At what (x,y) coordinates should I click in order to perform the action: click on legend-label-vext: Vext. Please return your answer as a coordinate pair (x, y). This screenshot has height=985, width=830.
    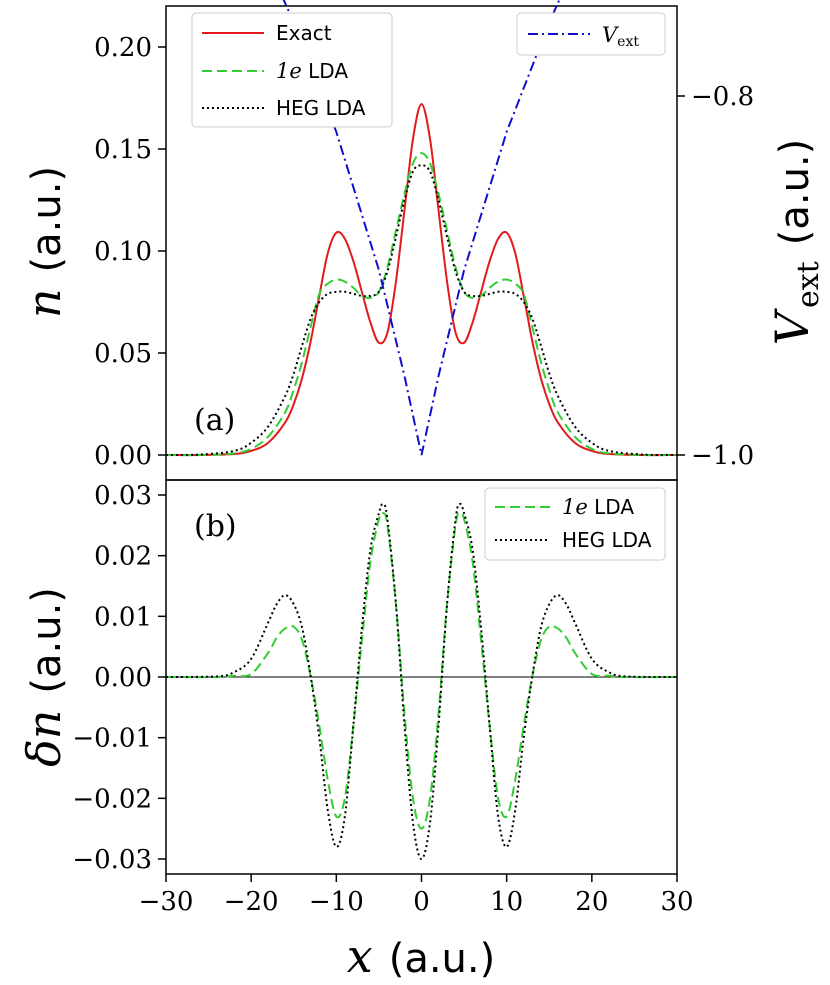
    Looking at the image, I should click on (620, 36).